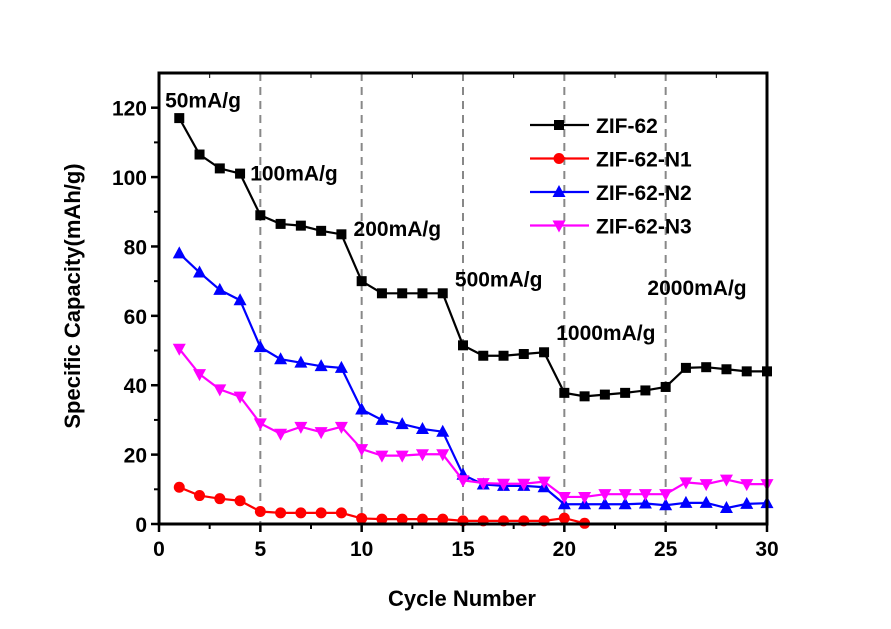 This screenshot has width=891, height=629. What do you see at coordinates (260, 549) in the screenshot?
I see `x-tick-label: 5` at bounding box center [260, 549].